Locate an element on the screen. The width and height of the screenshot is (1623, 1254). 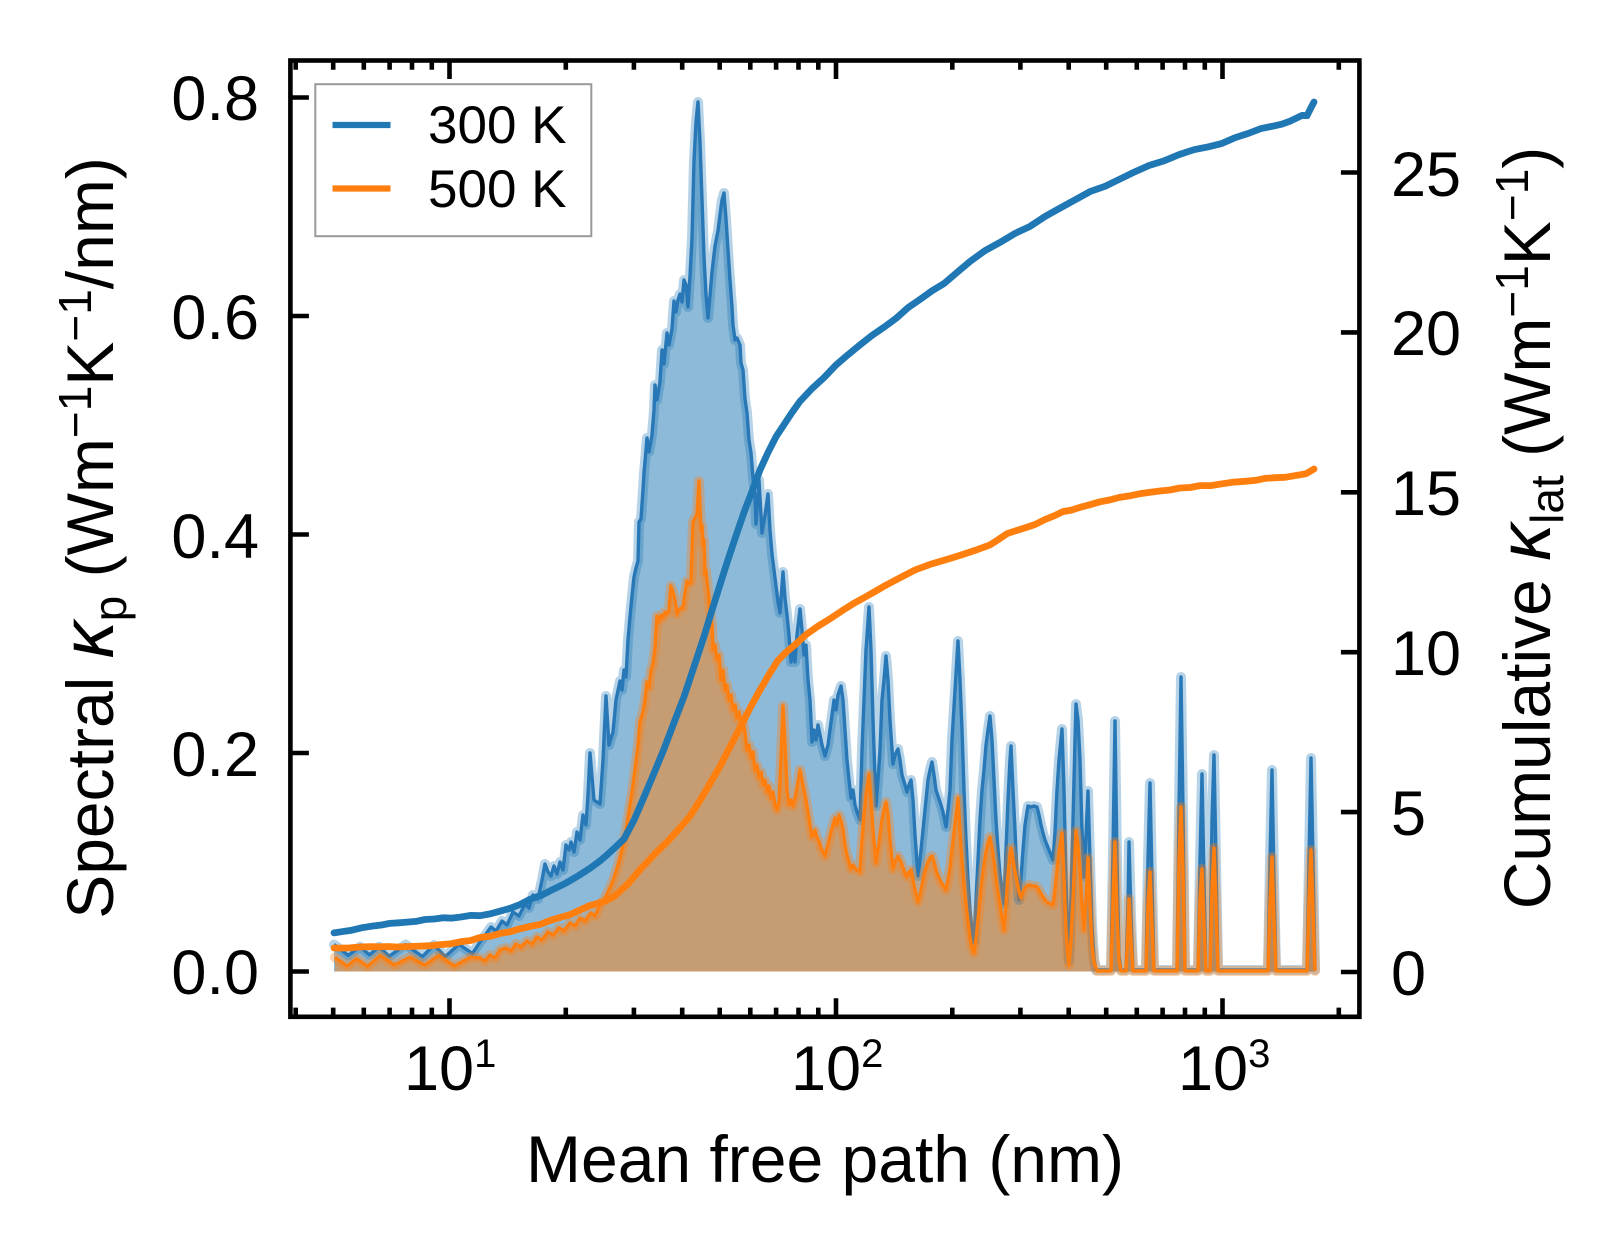
svg-text: 0 is located at coordinates (1408, 974).